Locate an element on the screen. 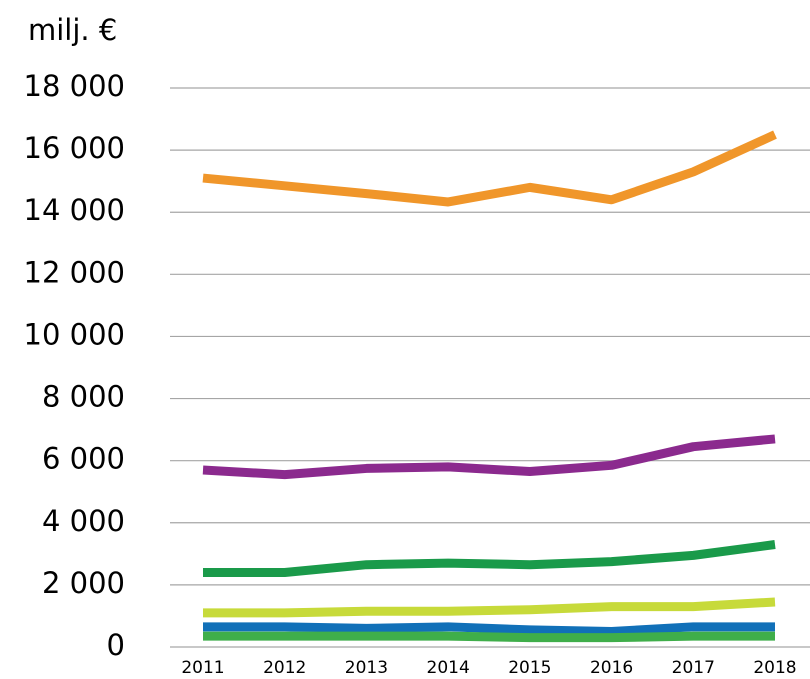 Image resolution: width=810 pixels, height=679 pixels. x-tick-label: 2016 is located at coordinates (611, 668).